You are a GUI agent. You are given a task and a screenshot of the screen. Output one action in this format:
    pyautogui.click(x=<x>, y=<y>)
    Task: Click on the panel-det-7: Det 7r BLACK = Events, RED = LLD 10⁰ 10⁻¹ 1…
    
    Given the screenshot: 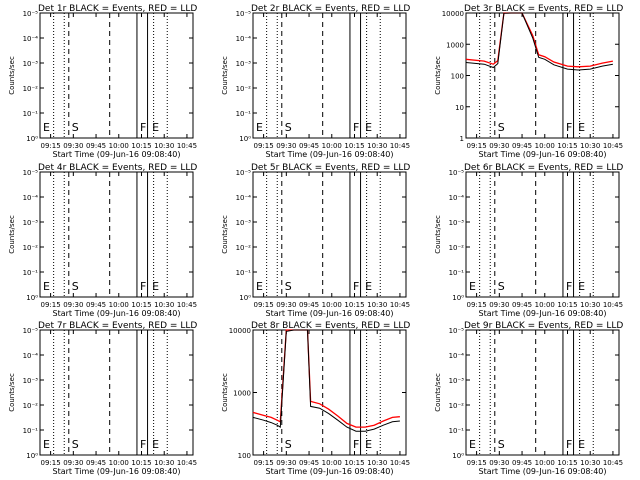 What is the action you would take?
    pyautogui.click(x=102, y=398)
    